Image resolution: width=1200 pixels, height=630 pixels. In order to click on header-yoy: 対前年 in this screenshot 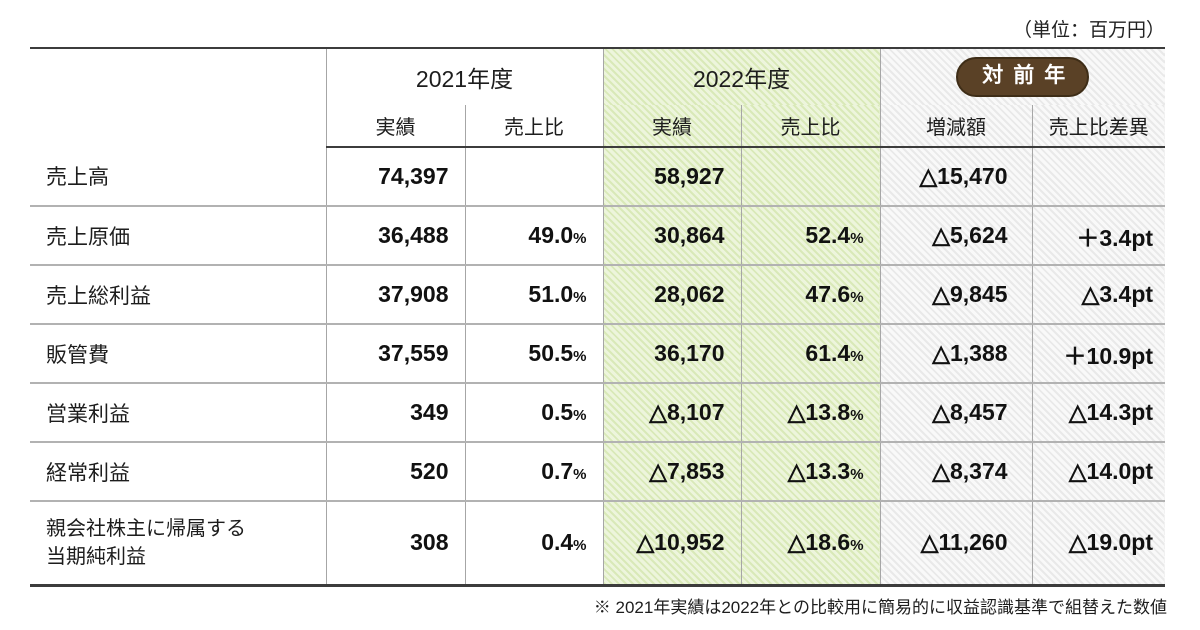, I will do `click(1022, 76)`.